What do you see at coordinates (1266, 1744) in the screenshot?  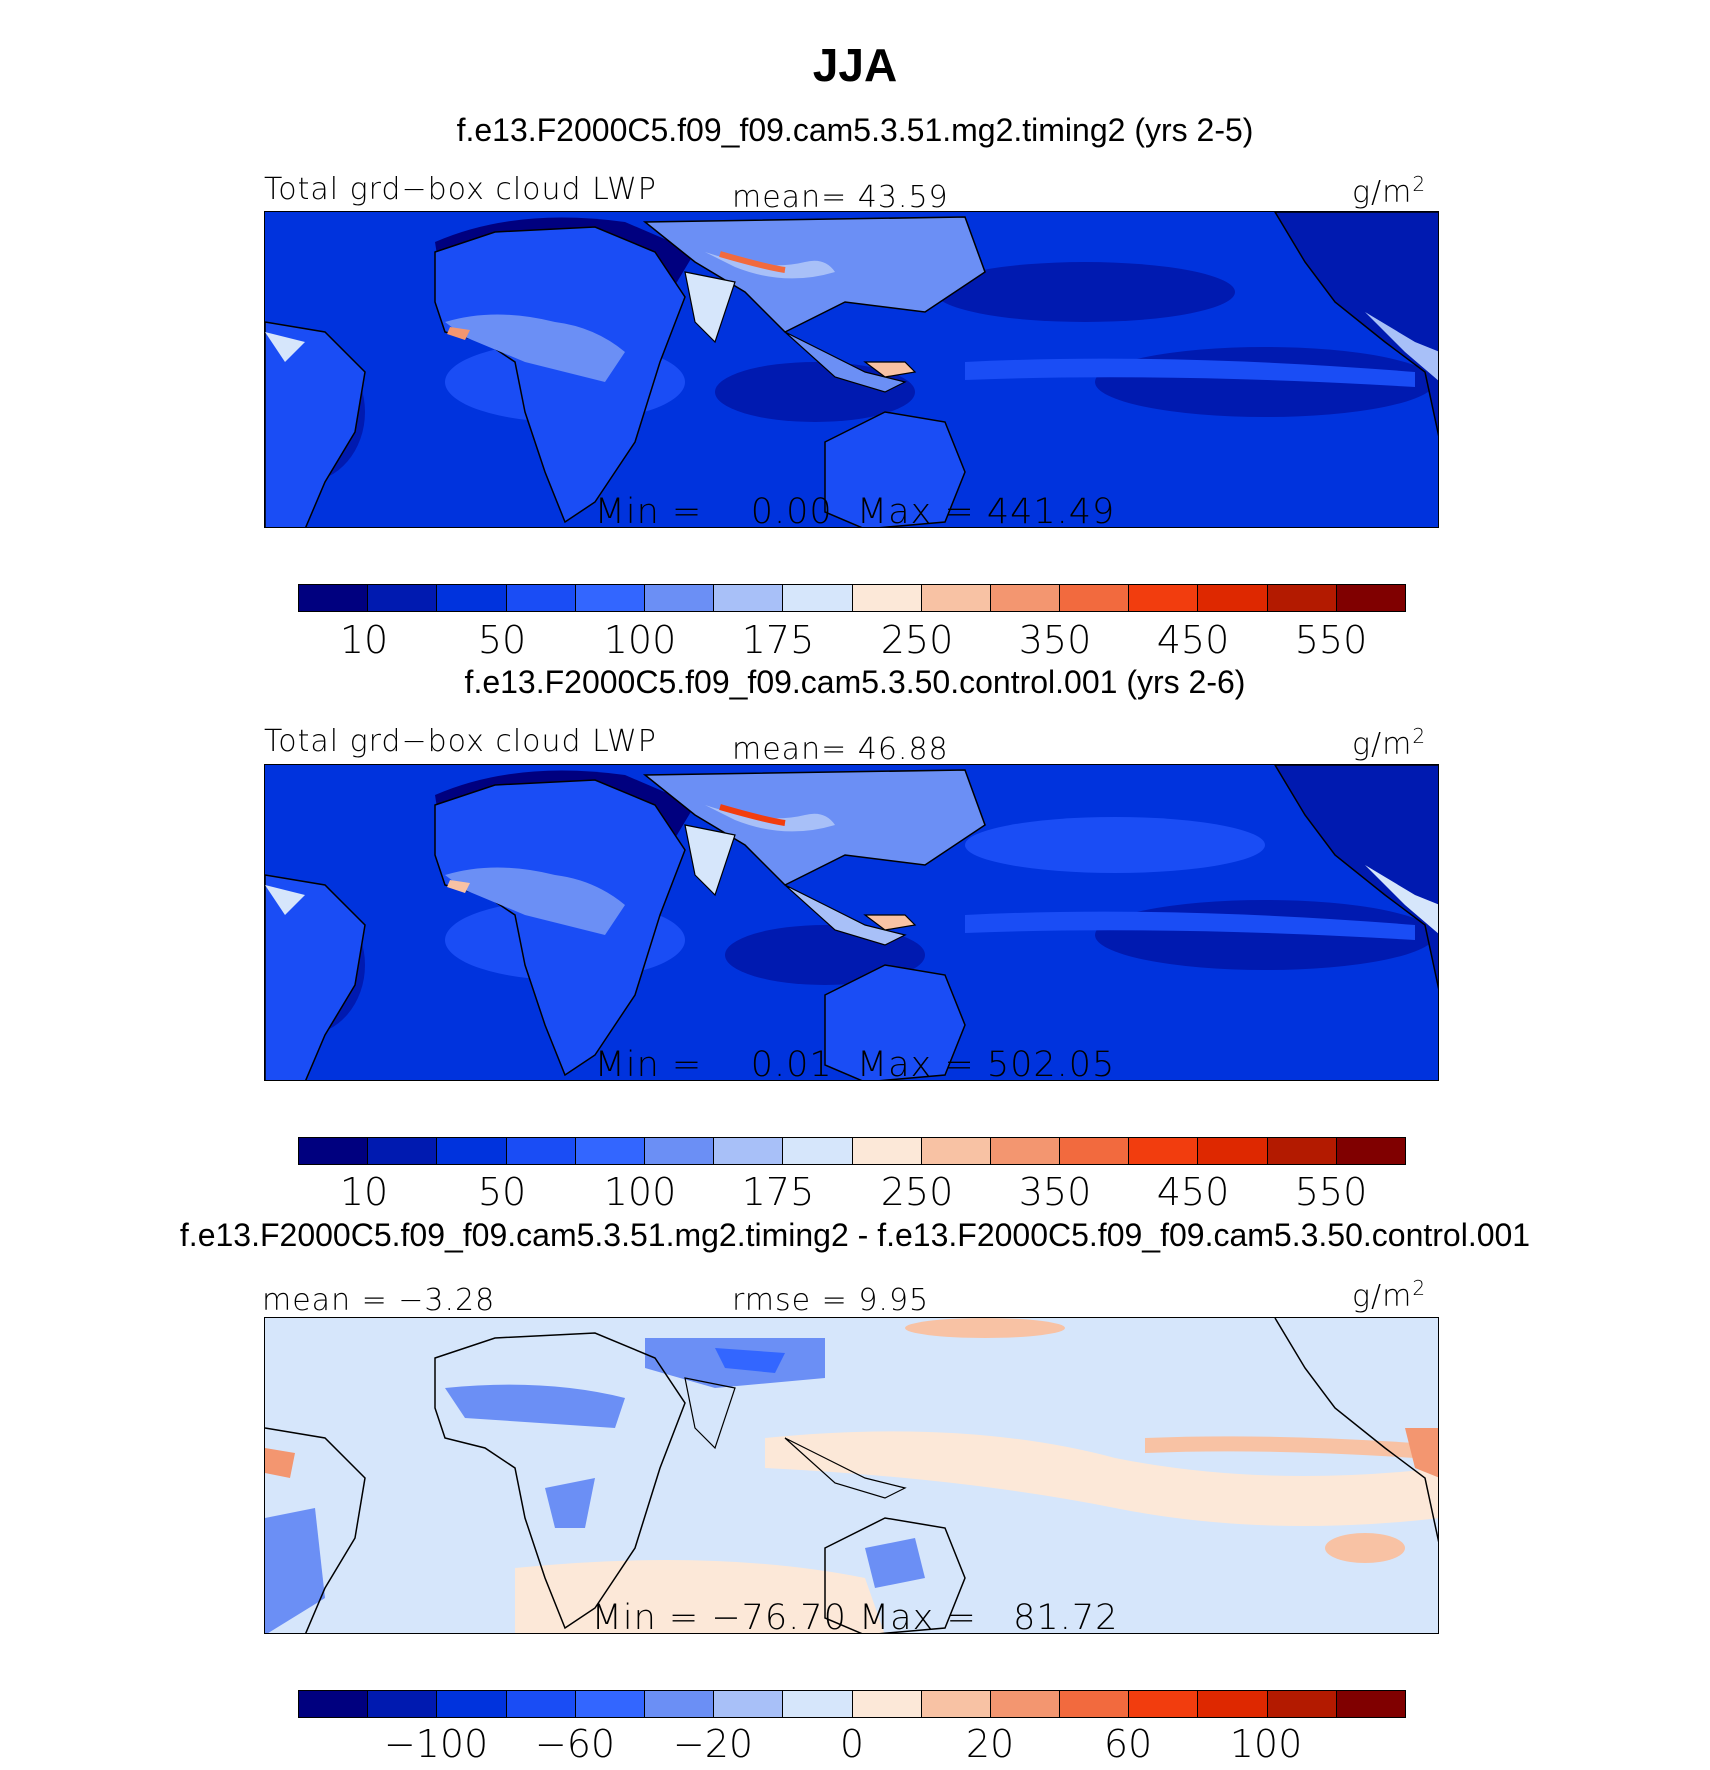 I see `panel3-tick: 100` at bounding box center [1266, 1744].